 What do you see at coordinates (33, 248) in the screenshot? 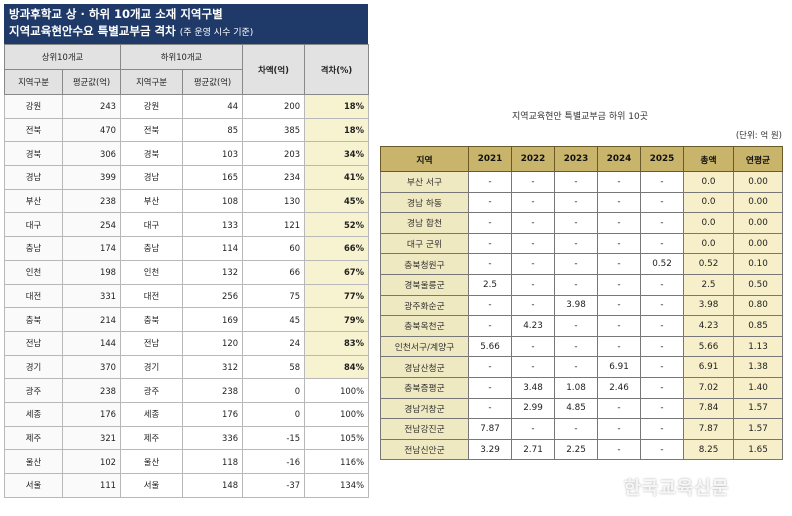
I see `region-top: 충남` at bounding box center [33, 248].